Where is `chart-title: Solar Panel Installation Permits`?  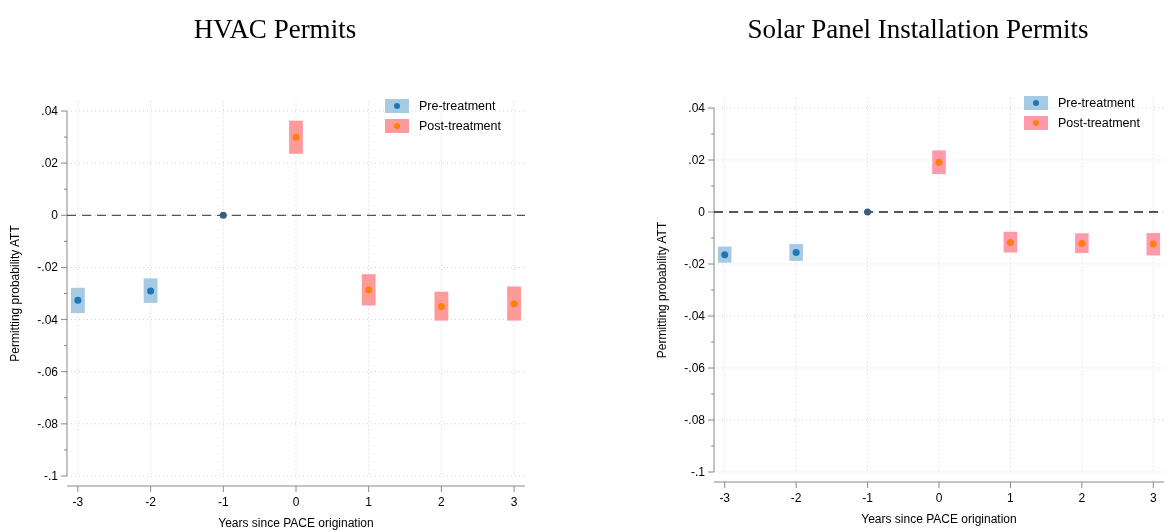
chart-title: Solar Panel Installation Permits is located at coordinates (918, 29).